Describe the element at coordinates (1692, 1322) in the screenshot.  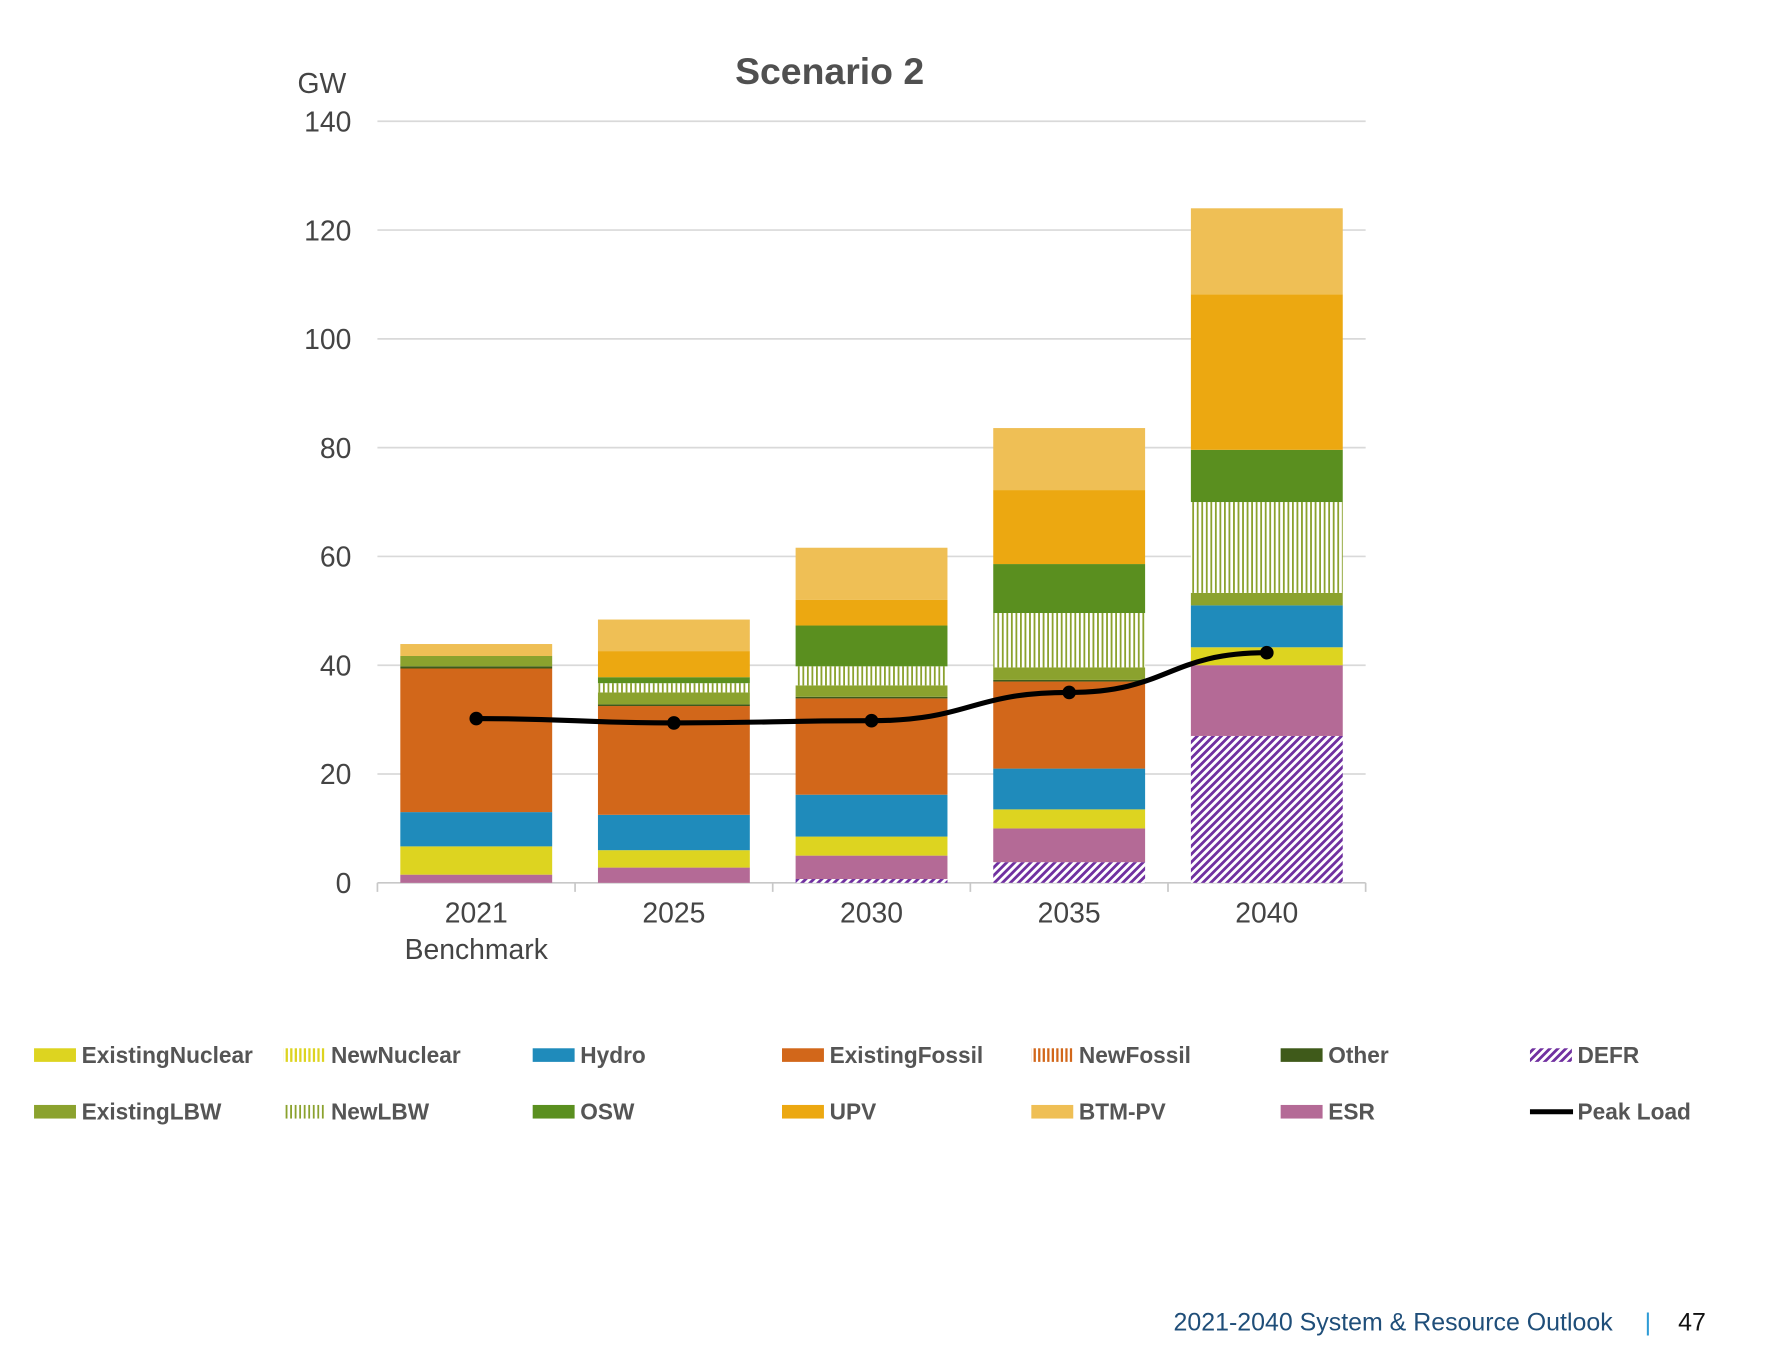
I see `page-number: 47` at that location.